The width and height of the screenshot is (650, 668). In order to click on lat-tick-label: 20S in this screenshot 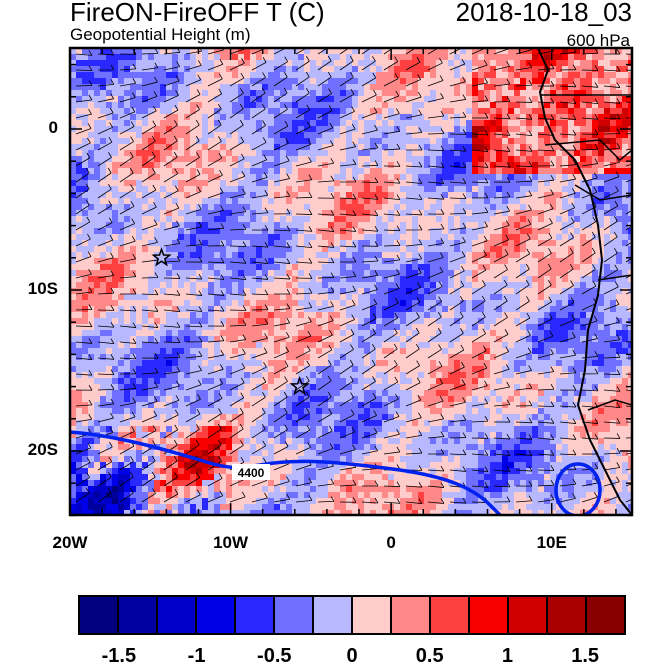, I will do `click(43, 450)`.